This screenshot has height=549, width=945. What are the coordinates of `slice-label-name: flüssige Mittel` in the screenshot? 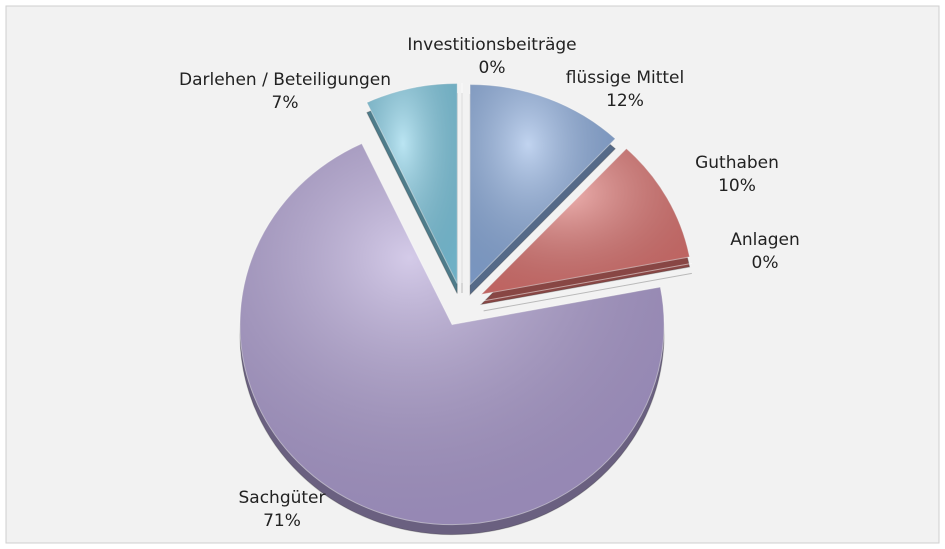 It's located at (625, 78).